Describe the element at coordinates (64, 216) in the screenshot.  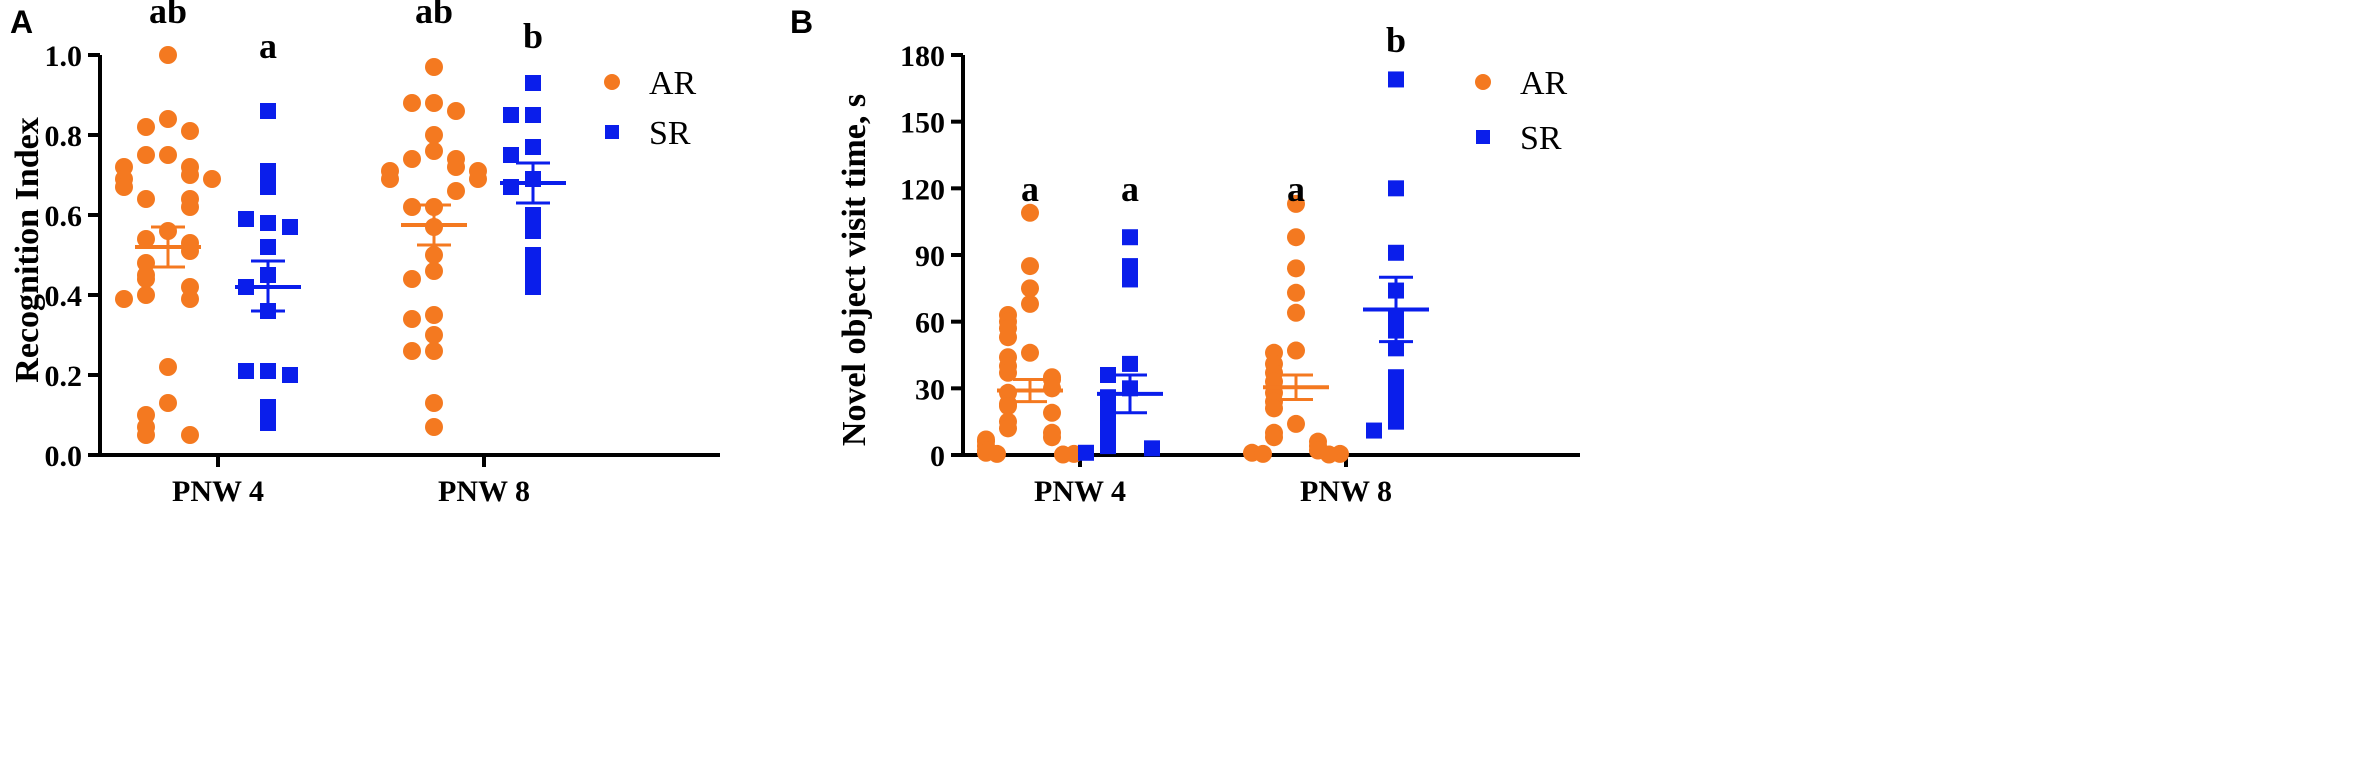
I see `panel-a-y-tick-label: 0.6` at that location.